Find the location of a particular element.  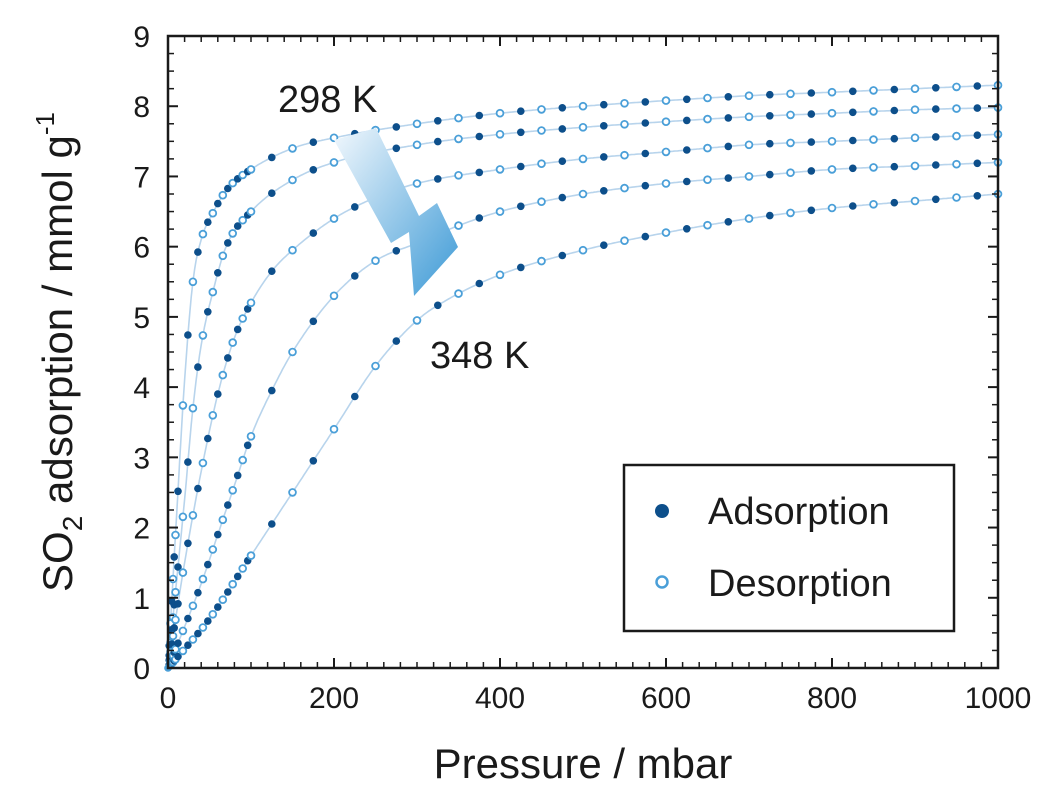

temperature-trend-arrow is located at coordinates (396, 212).